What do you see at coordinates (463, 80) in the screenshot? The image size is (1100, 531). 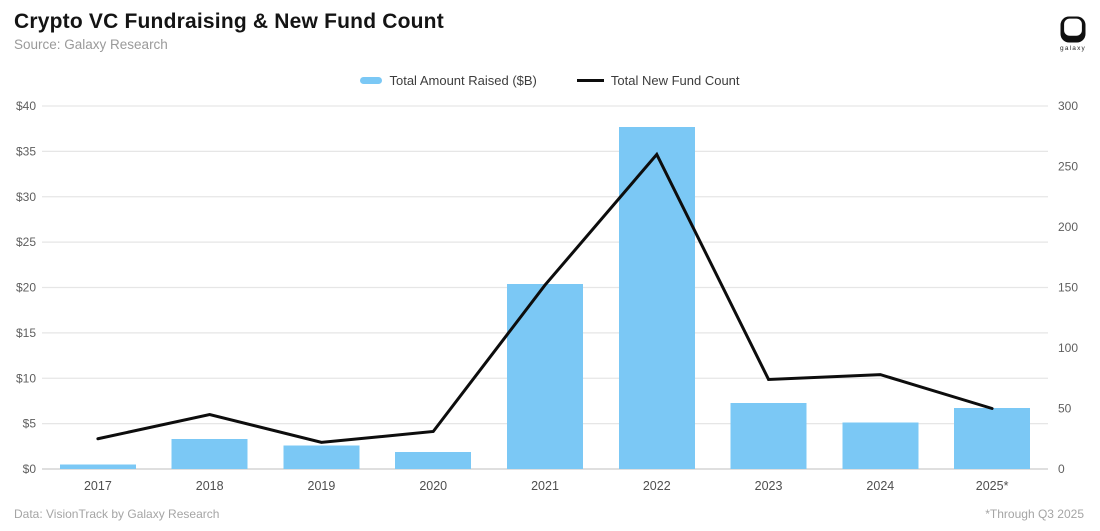 I see `legend-label-amount-raised: Total Amount Raised ($B)` at bounding box center [463, 80].